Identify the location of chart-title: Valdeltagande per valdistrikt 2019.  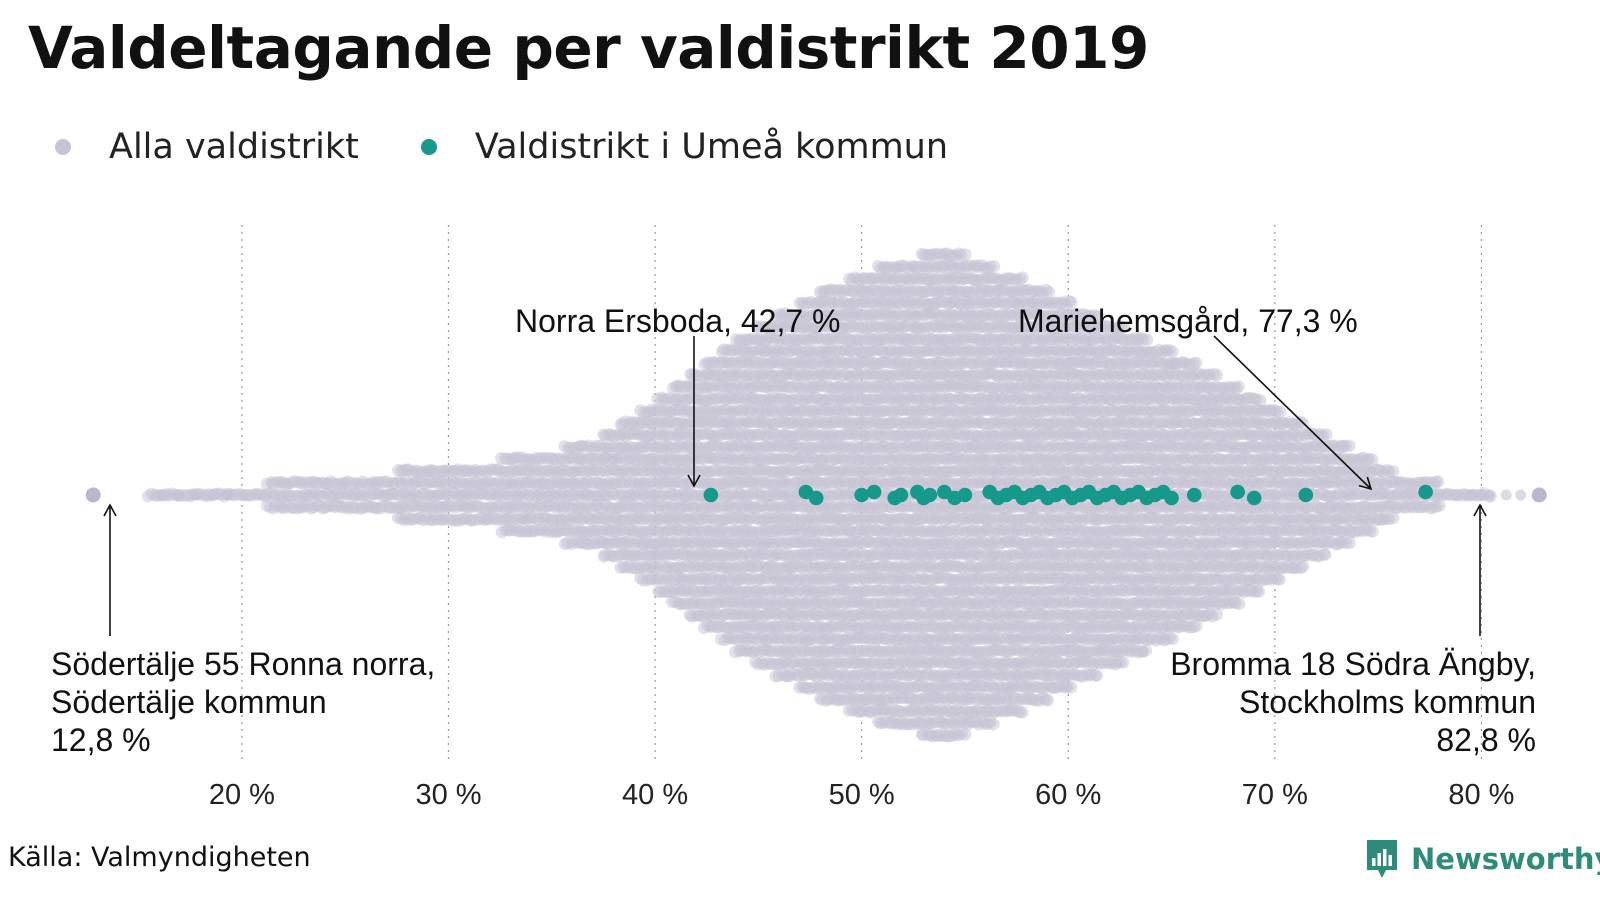
(588, 48).